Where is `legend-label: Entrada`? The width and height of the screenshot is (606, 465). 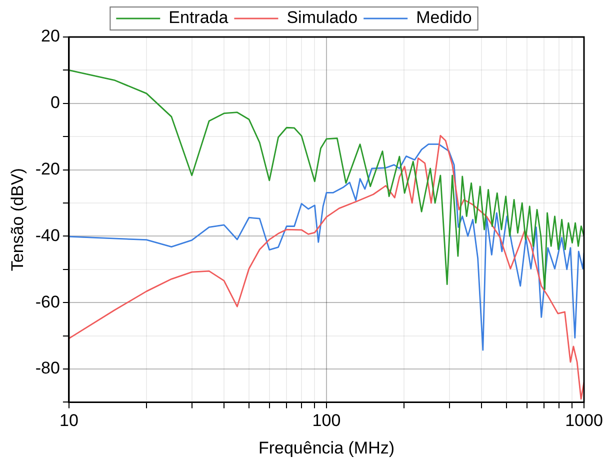
legend-label: Entrada is located at coordinates (198, 18).